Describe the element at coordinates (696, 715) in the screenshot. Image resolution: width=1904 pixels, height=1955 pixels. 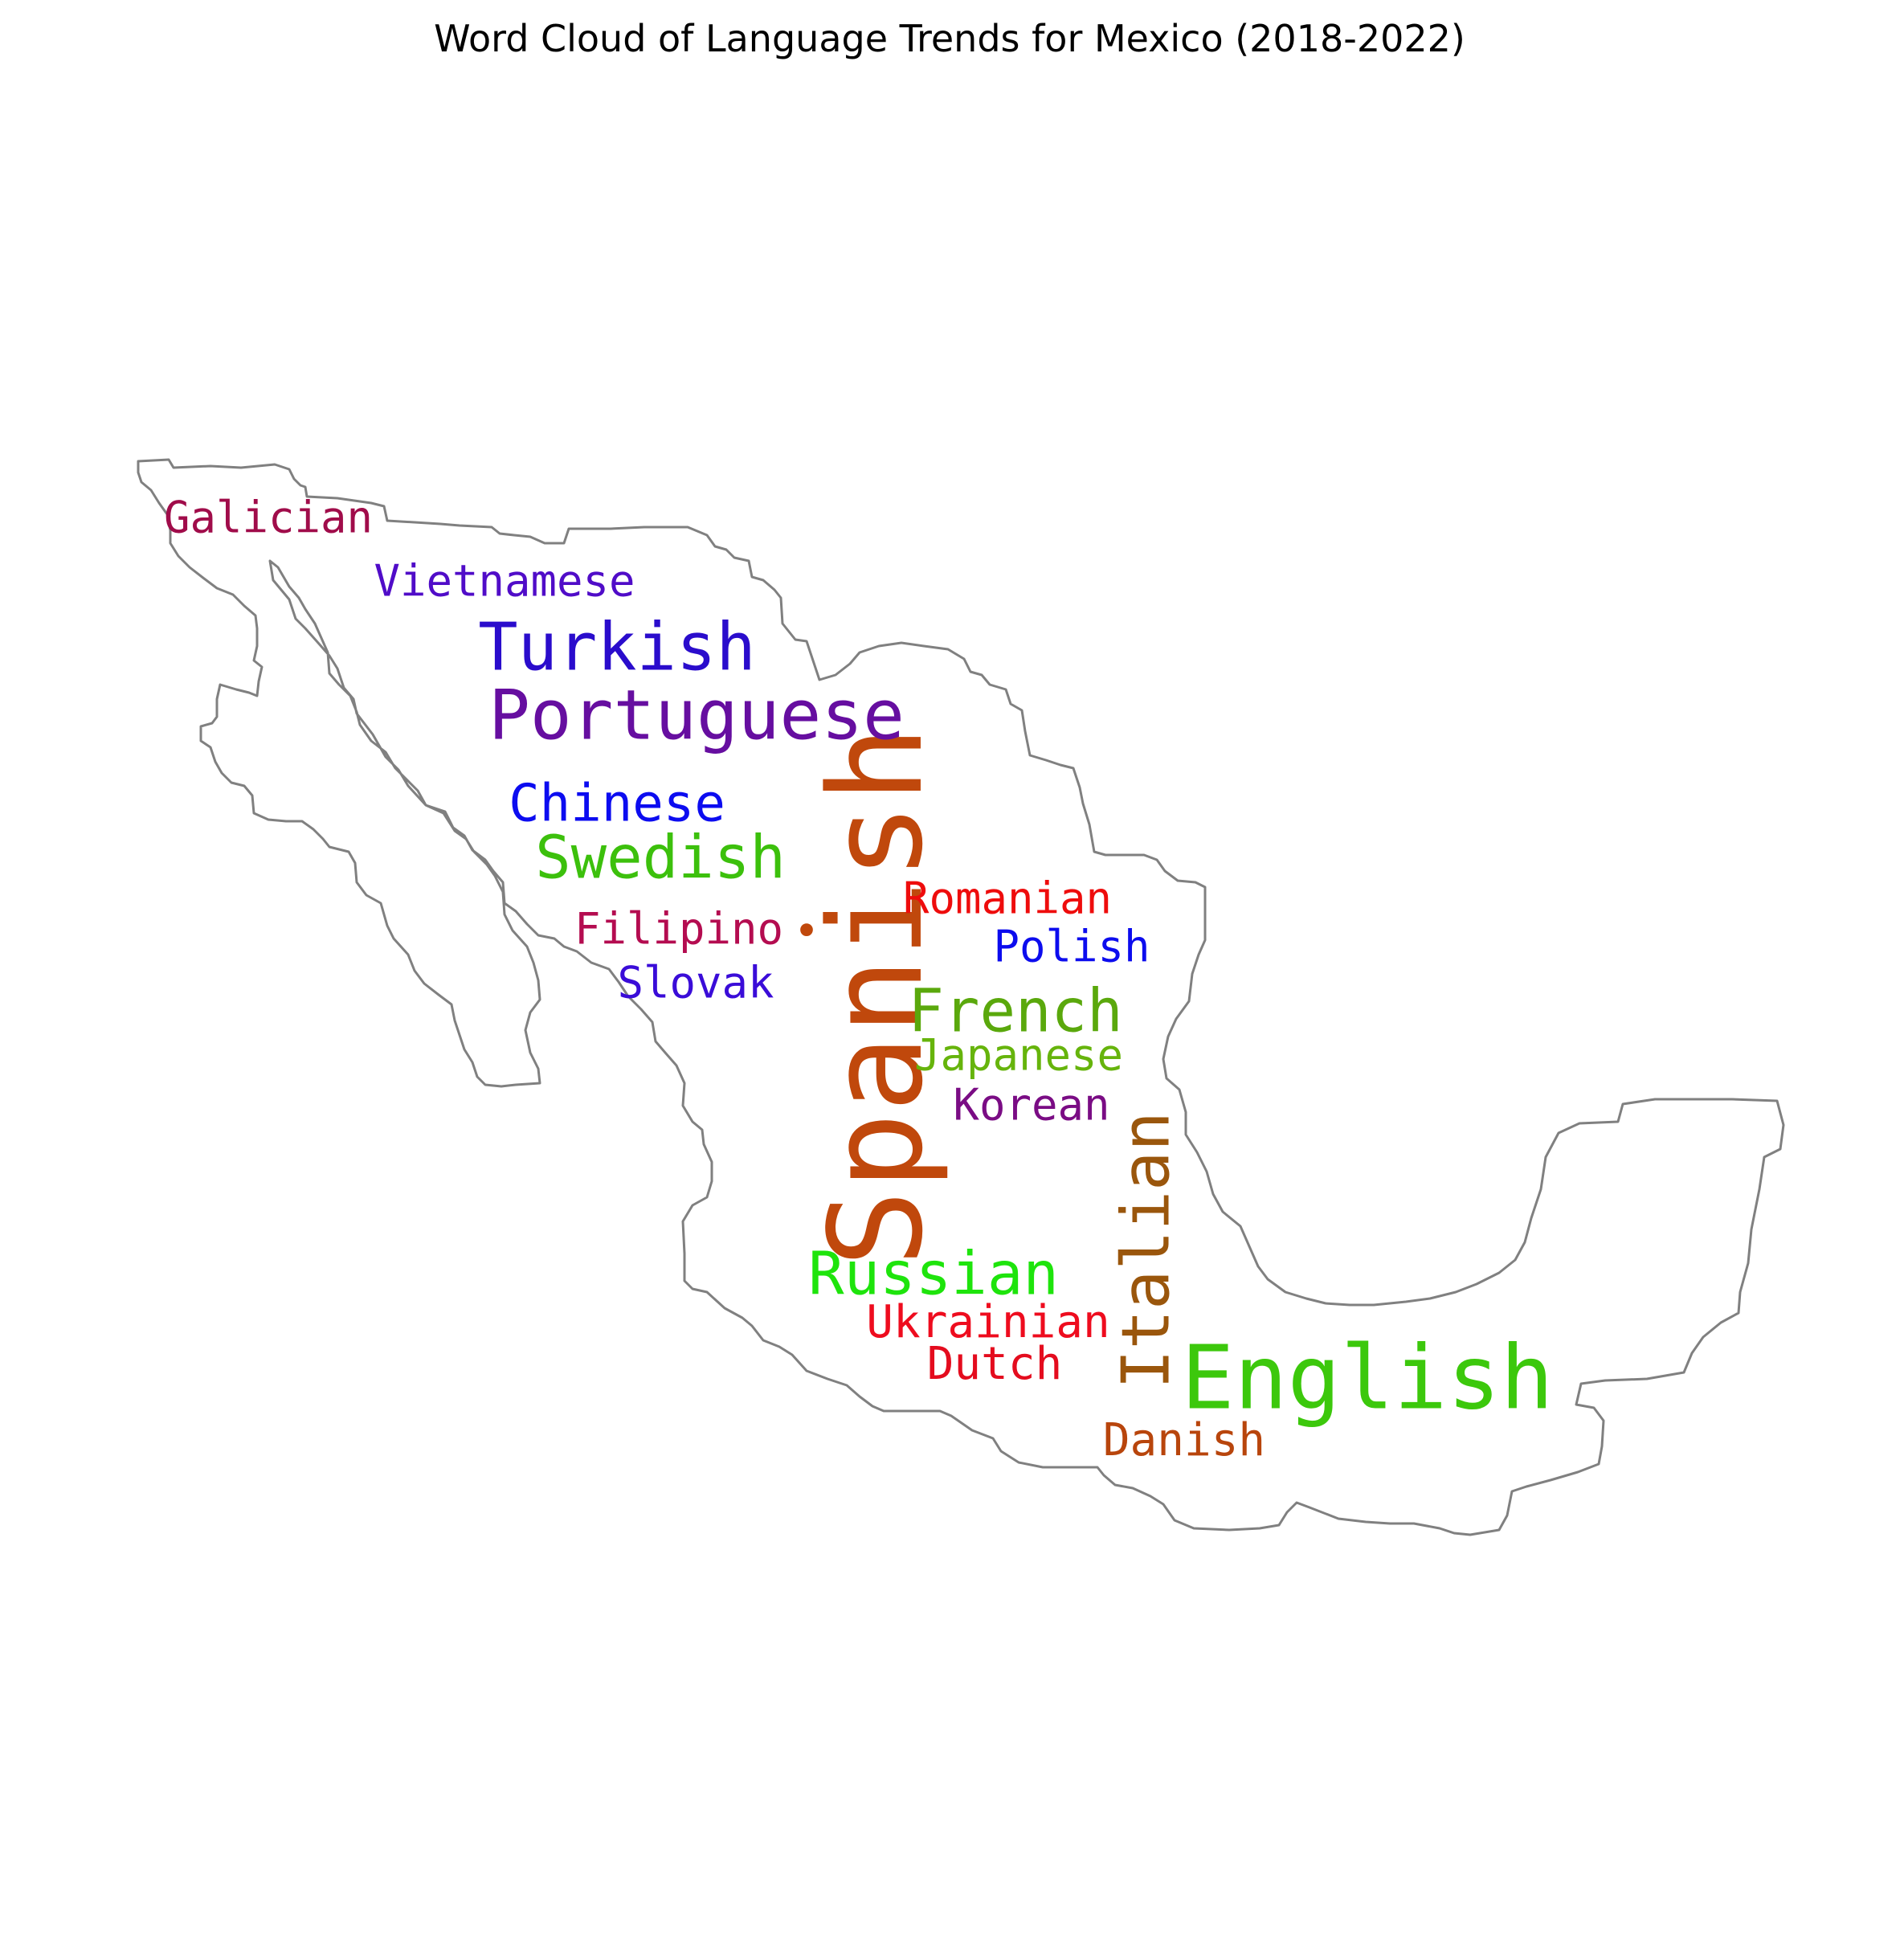
I see `word-portuguese: Portuguese` at that location.